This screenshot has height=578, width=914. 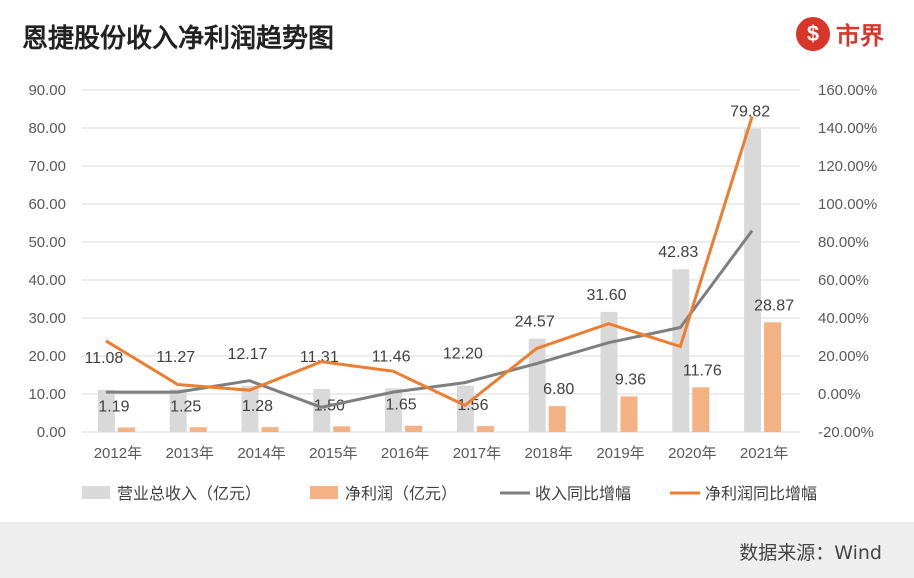 I want to click on x-axis-tick: 2021年, so click(x=764, y=453).